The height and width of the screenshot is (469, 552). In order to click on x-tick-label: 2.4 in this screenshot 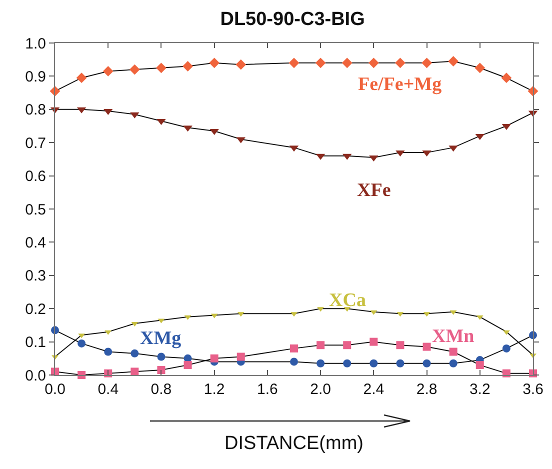, I will do `click(373, 389)`.